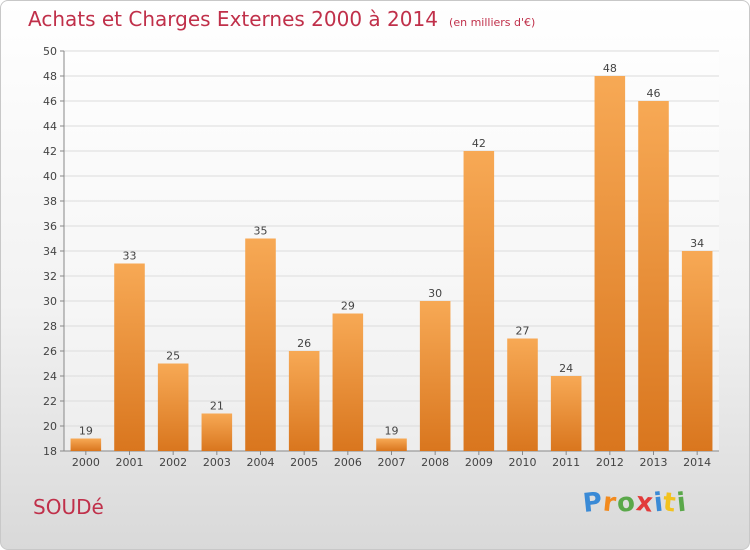  What do you see at coordinates (348, 462) in the screenshot?
I see `x-tick-label-2006: 2006` at bounding box center [348, 462].